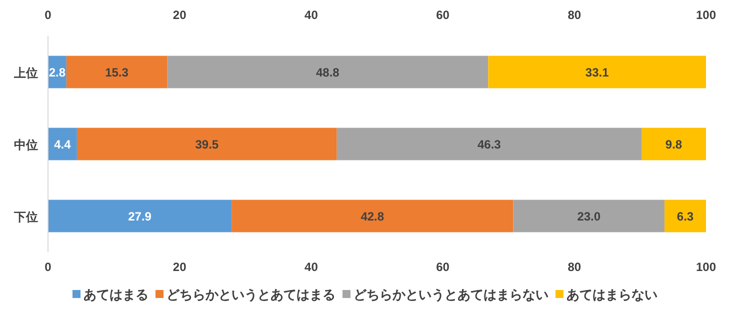 The height and width of the screenshot is (321, 737). What do you see at coordinates (179, 267) in the screenshot?
I see `x-tick-label: 20` at bounding box center [179, 267].